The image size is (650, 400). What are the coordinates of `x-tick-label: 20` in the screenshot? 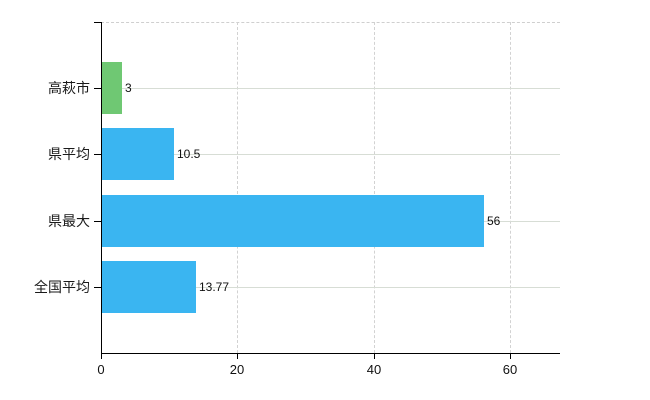 It's located at (237, 369).